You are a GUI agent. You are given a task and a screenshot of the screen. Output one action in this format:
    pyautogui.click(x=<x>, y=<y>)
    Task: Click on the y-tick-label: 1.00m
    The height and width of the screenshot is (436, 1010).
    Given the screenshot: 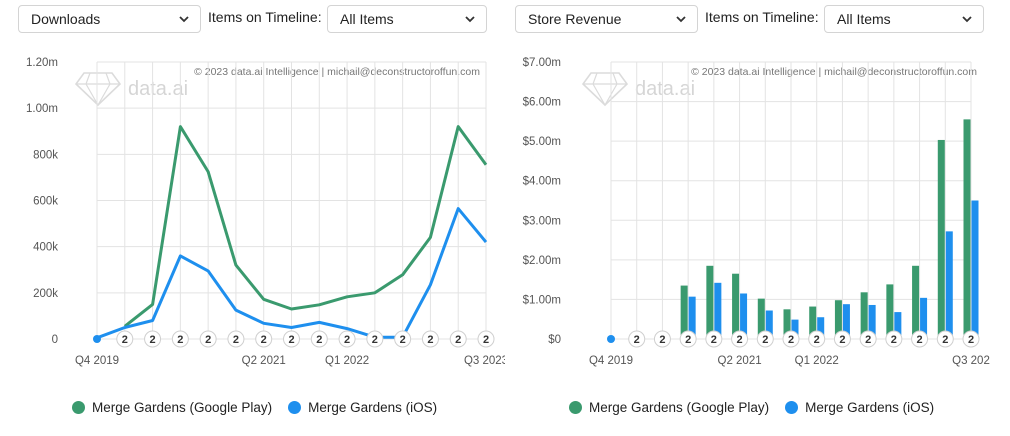 What is the action you would take?
    pyautogui.click(x=42, y=109)
    